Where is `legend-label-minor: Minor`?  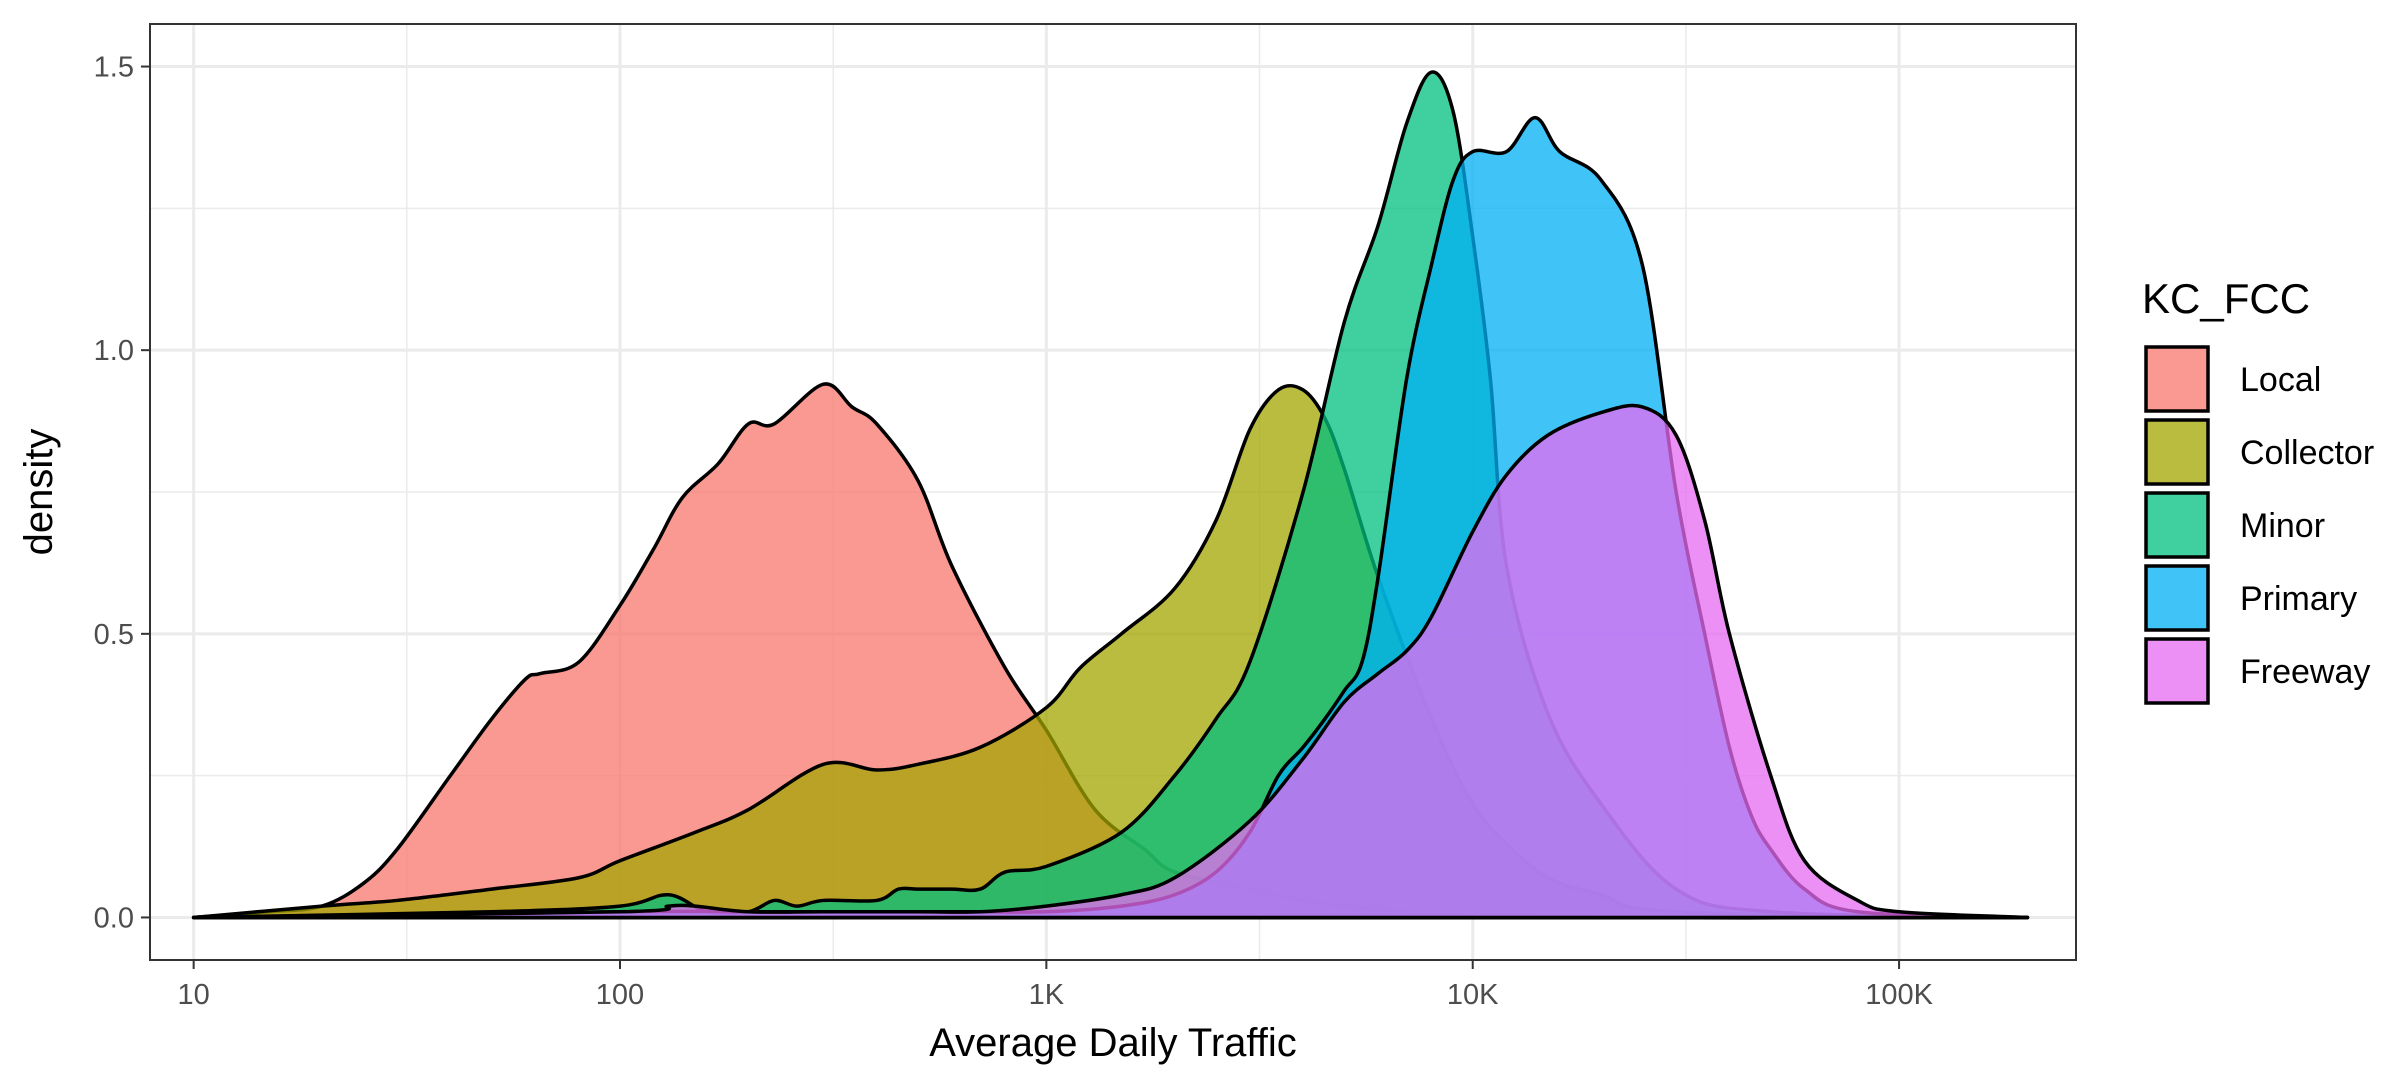 legend-label-minor: Minor is located at coordinates (2282, 526).